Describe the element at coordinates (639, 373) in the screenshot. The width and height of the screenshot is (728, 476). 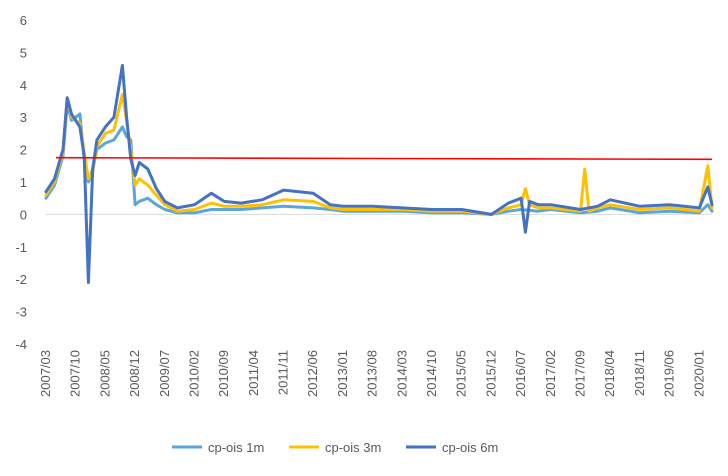
I see `x-tick-label: 2018/11` at that location.